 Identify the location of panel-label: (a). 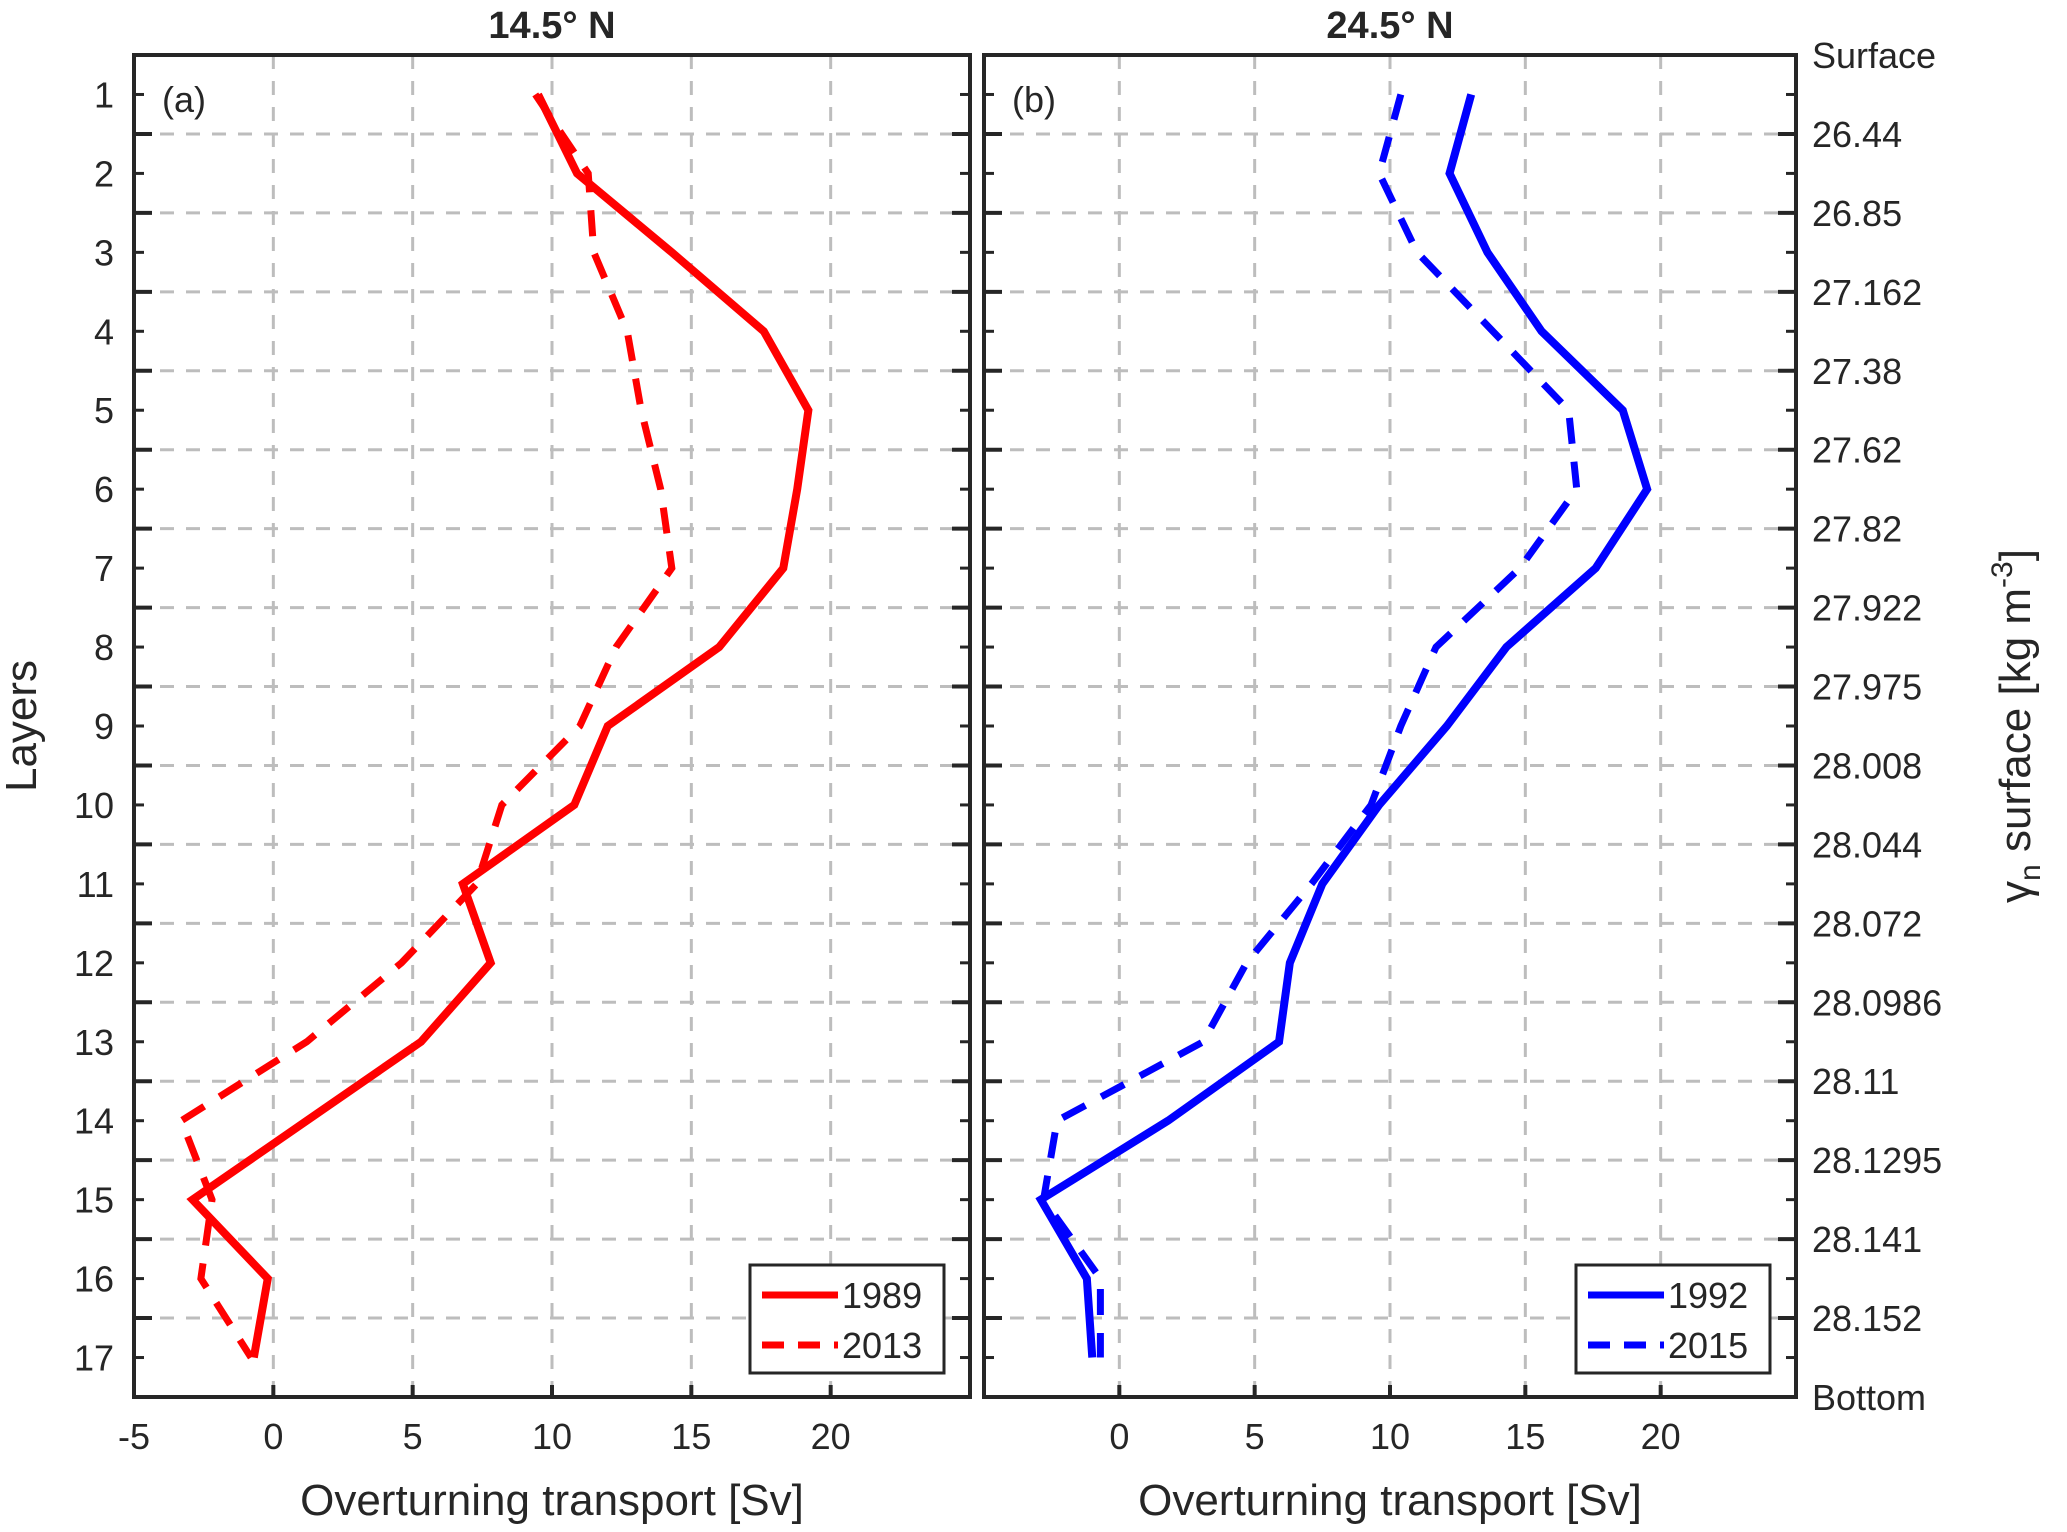
(184, 99).